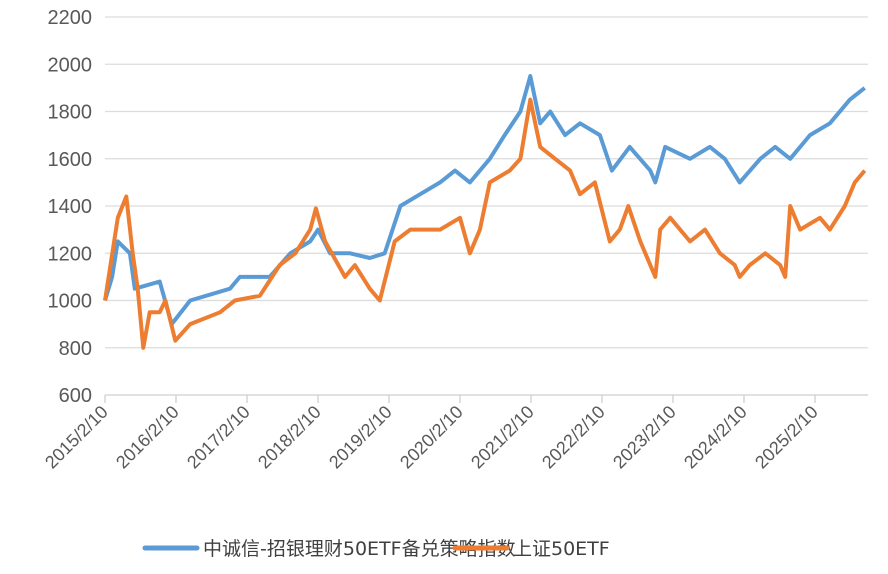 This screenshot has height=574, width=888. I want to click on x-tick-label: 2018/2/10, so click(289, 437).